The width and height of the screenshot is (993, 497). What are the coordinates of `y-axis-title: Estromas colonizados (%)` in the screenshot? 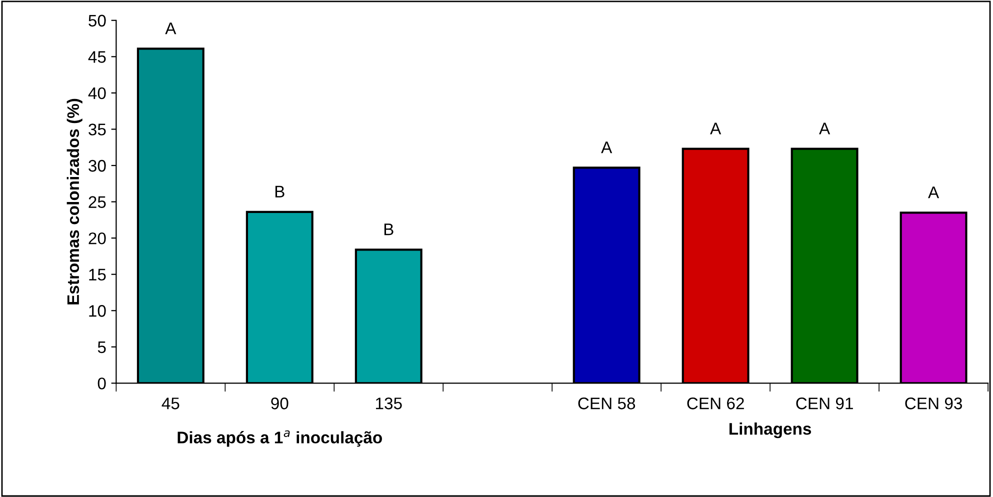 It's located at (74, 201).